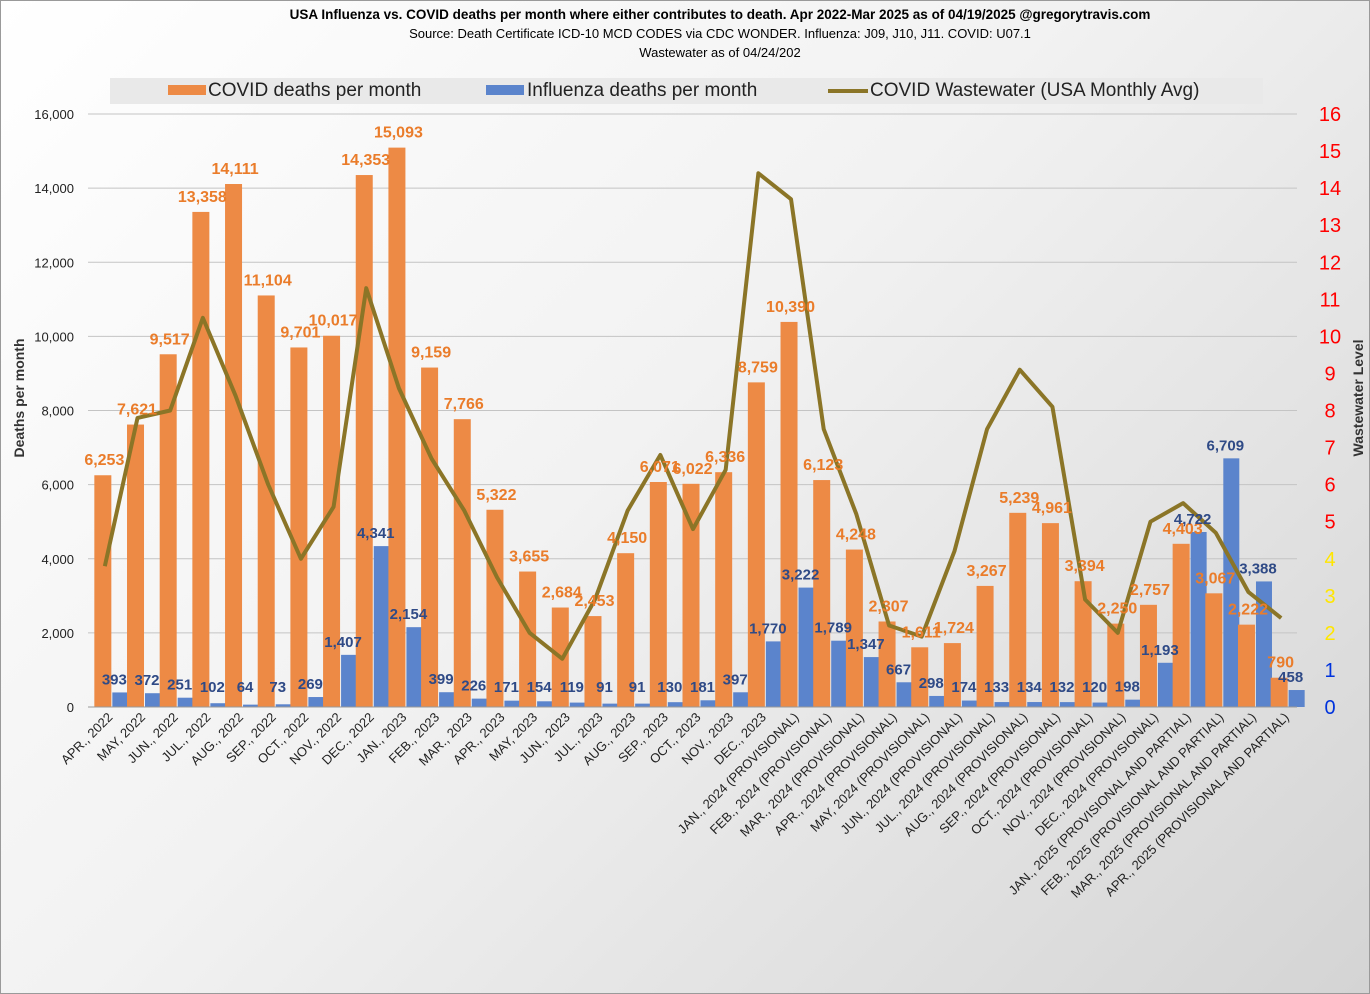  I want to click on legend-label-covid: COVID deaths per month, so click(315, 90).